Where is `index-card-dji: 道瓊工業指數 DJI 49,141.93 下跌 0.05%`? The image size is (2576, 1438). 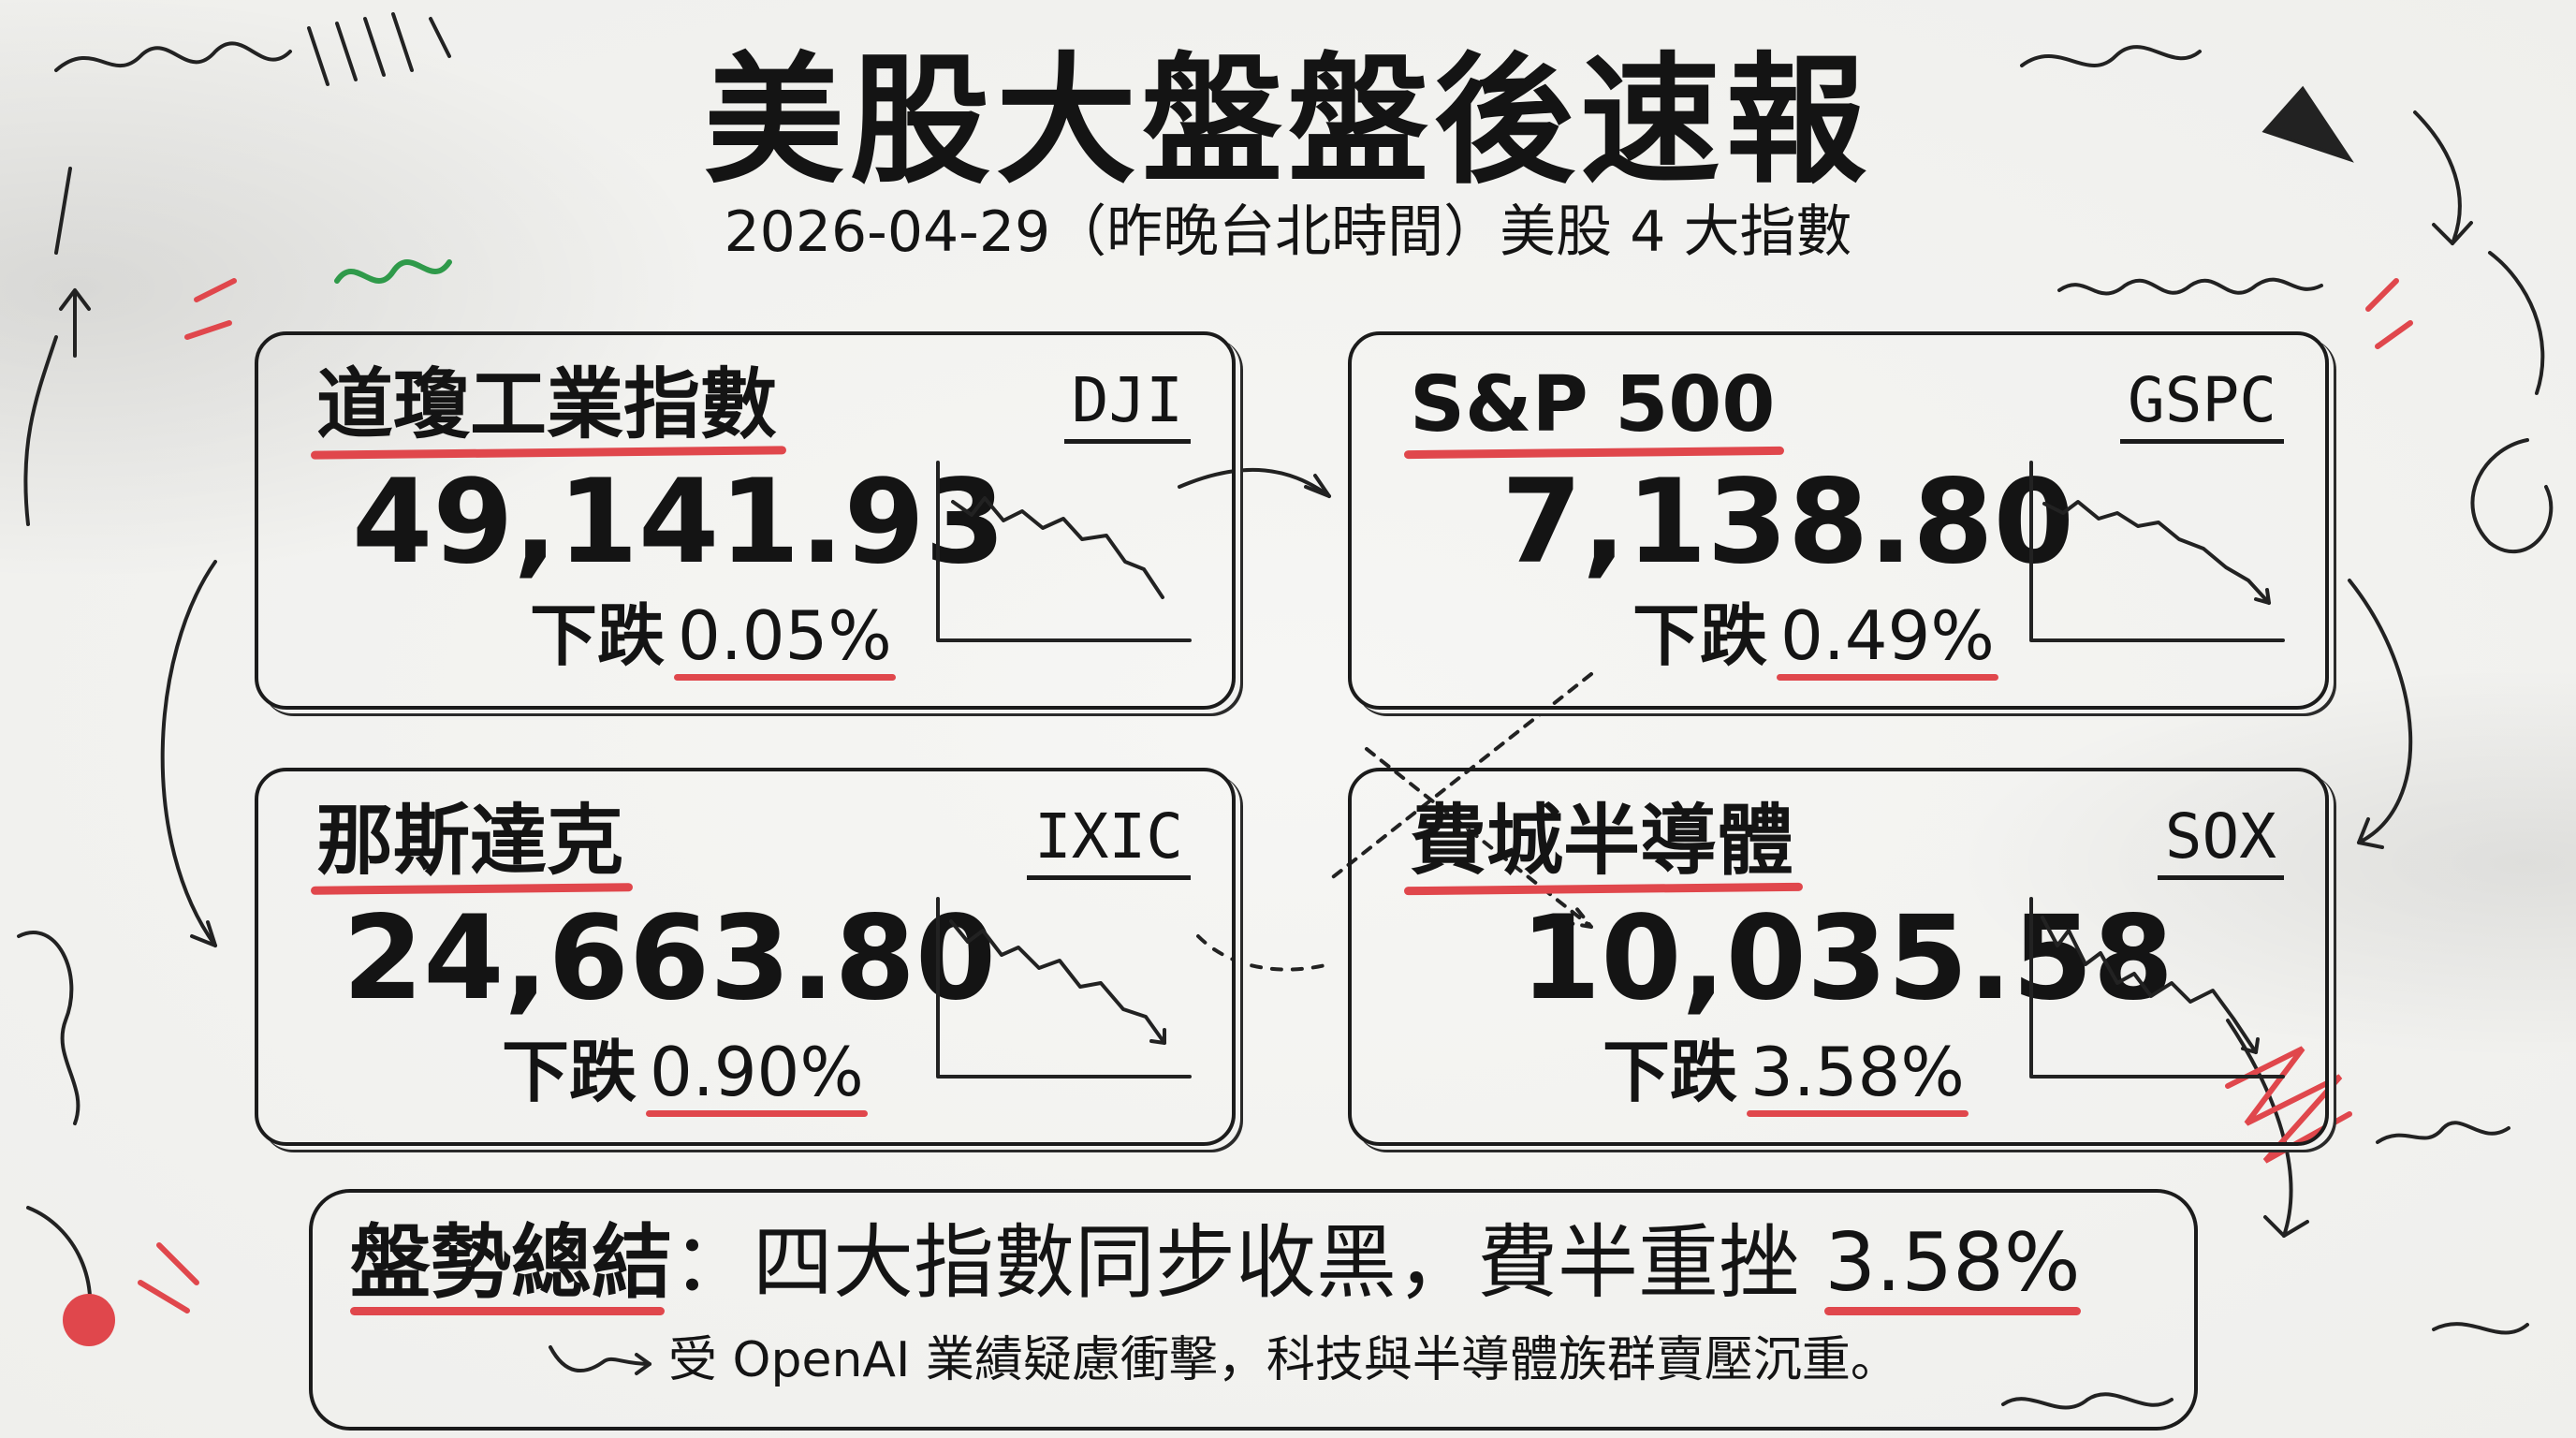
index-card-dji: 道瓊工業指數 DJI 49,141.93 下跌 0.05% is located at coordinates (745, 520).